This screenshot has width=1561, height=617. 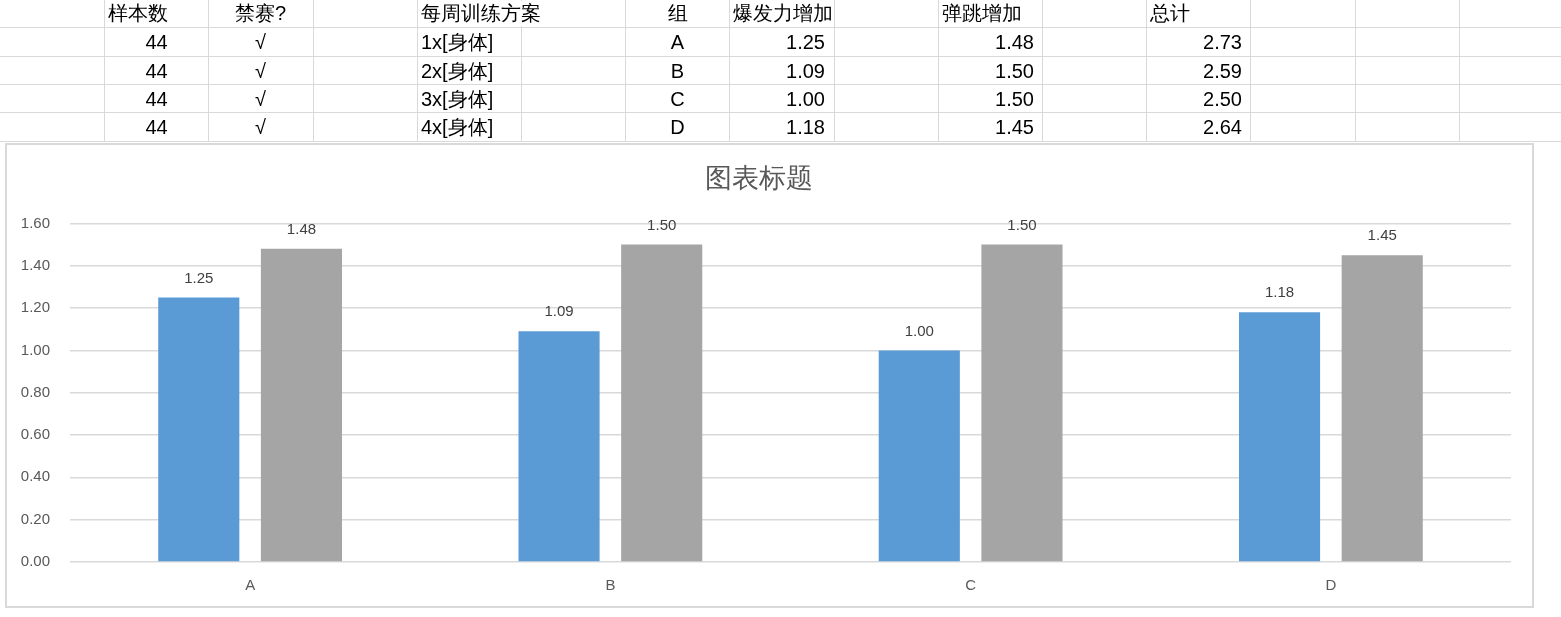 I want to click on y-tick-label: 1.20, so click(x=35, y=307).